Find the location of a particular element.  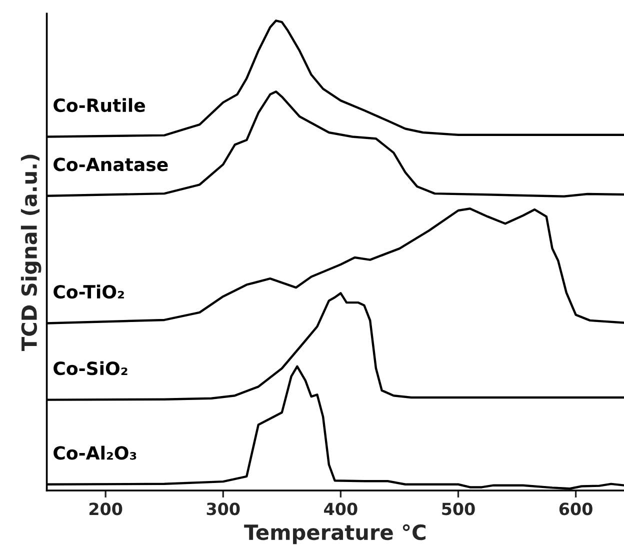

series-label: Co-TiO₂ is located at coordinates (89, 291).